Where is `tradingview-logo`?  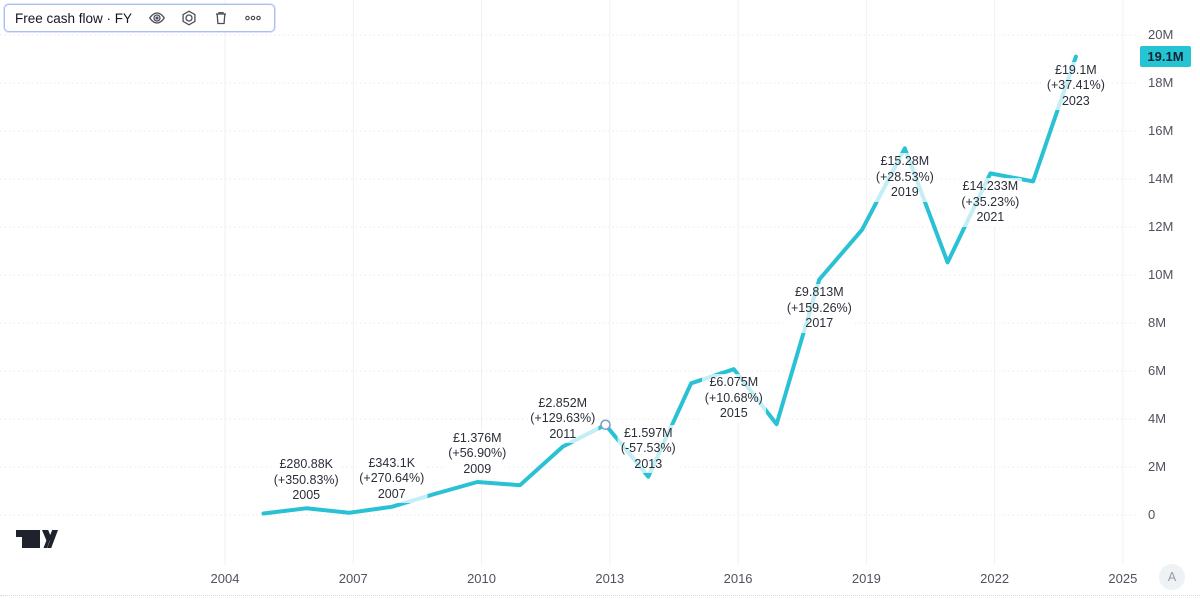 tradingview-logo is located at coordinates (36, 538).